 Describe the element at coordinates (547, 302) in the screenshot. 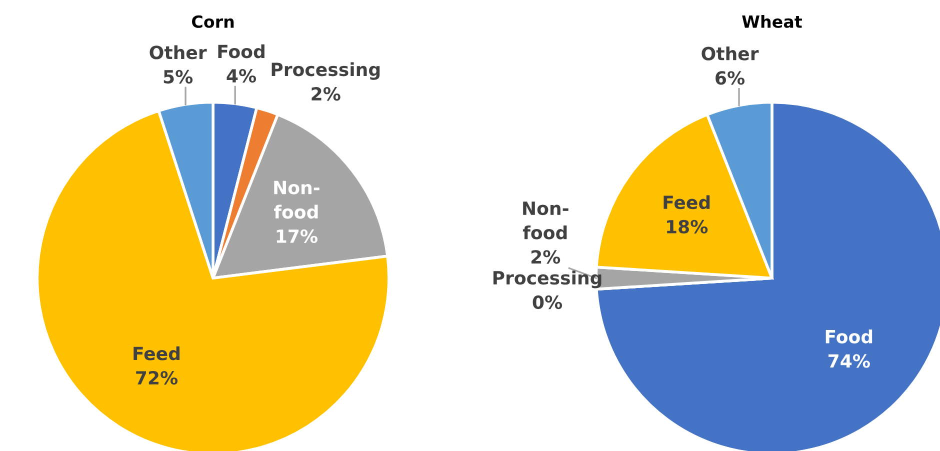

I see `text: 0%` at that location.